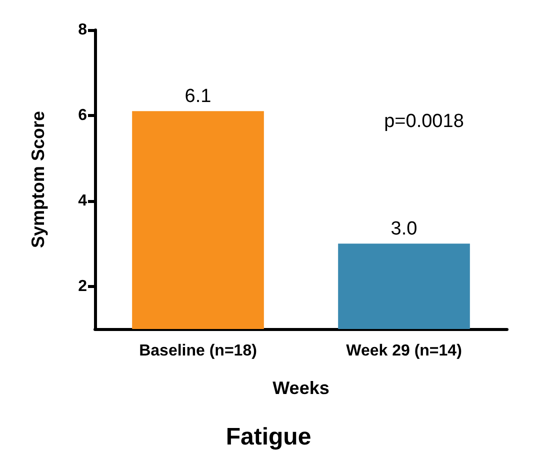  What do you see at coordinates (198, 351) in the screenshot?
I see `x-tick-label: Baseline (n=18)` at bounding box center [198, 351].